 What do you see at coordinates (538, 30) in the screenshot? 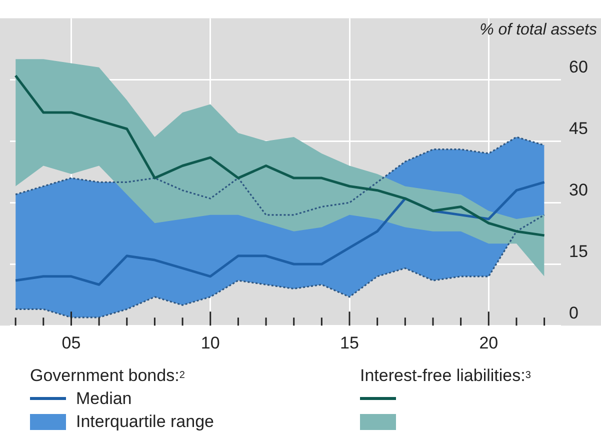
I see `y-axis-title: % of total assets` at bounding box center [538, 30].